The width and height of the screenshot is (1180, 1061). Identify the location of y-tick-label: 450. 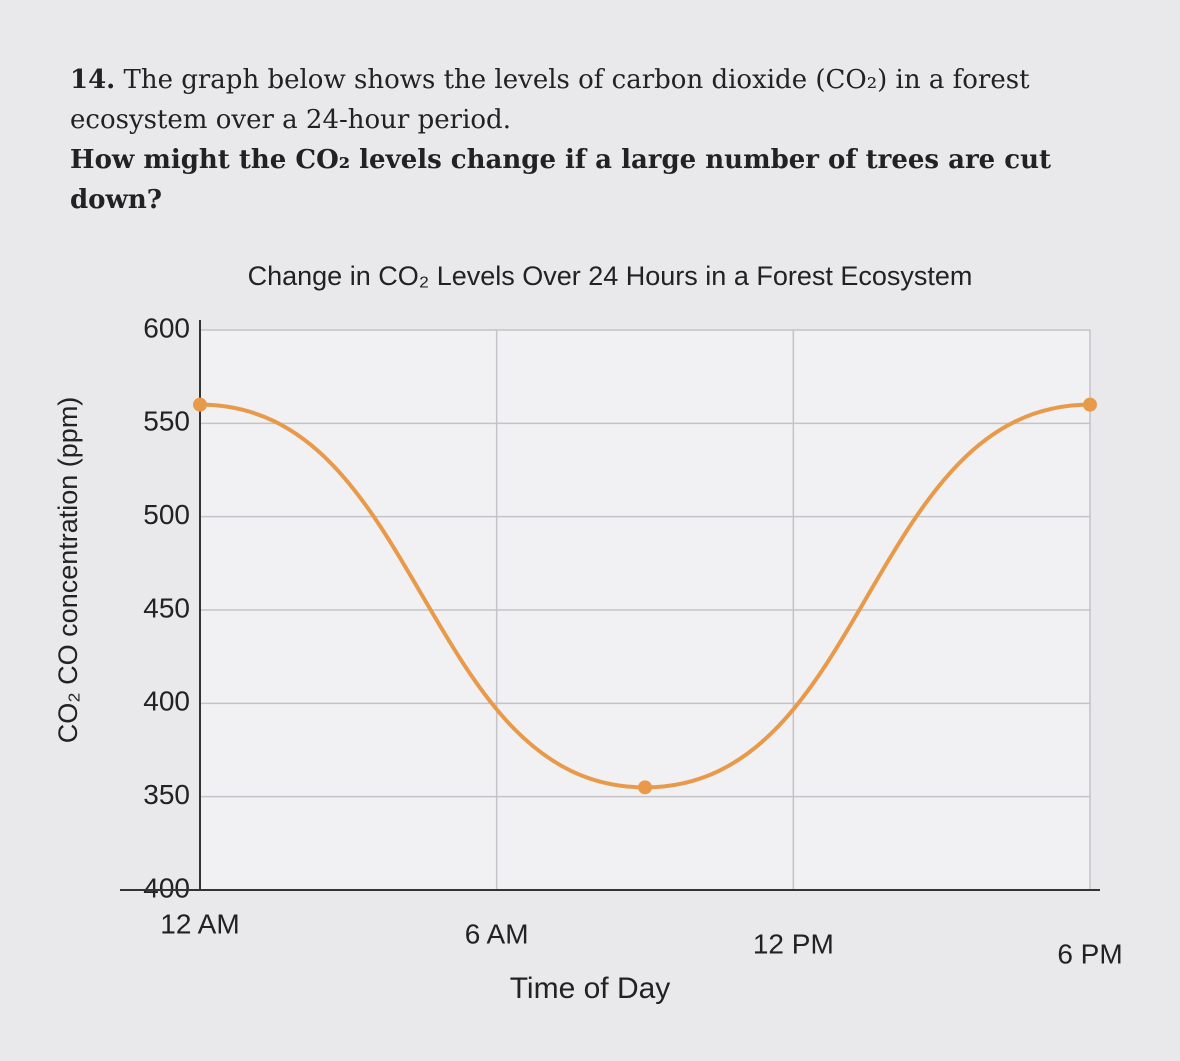
(166, 607).